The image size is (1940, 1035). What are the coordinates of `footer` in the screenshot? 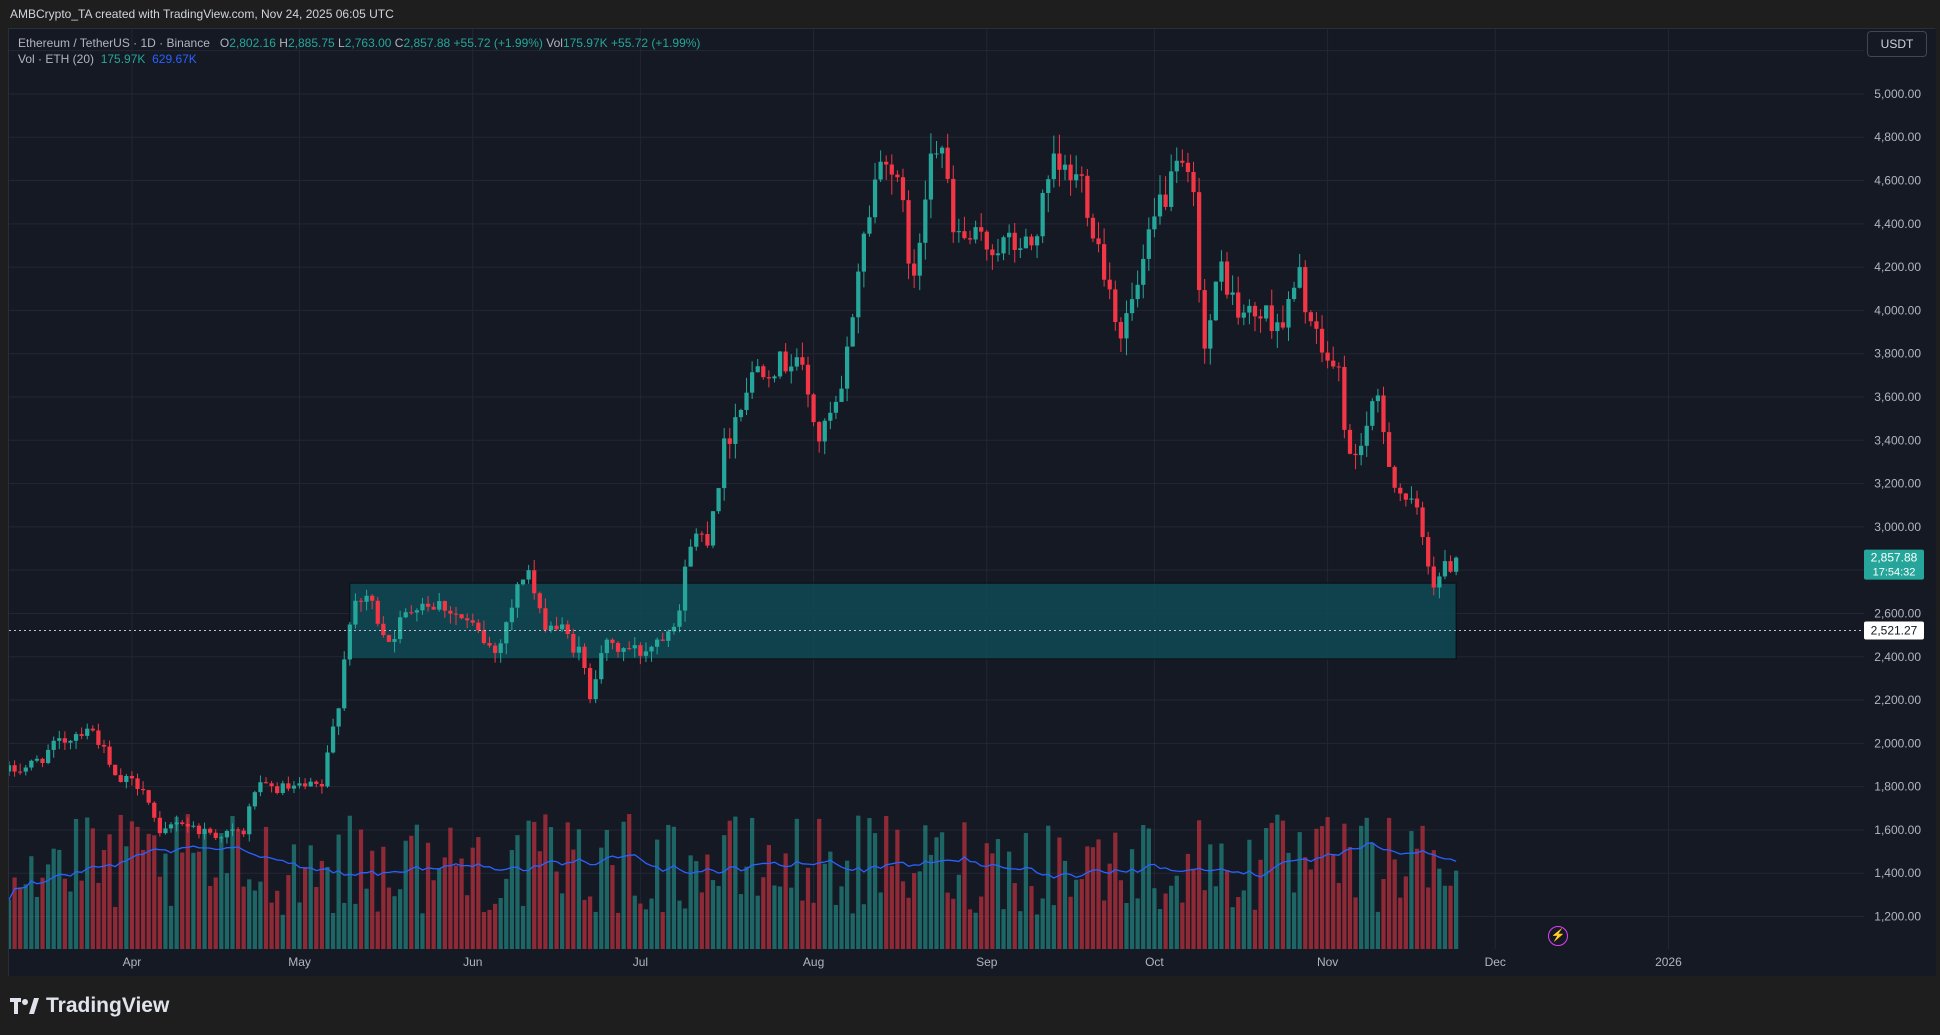 It's located at (970, 1005).